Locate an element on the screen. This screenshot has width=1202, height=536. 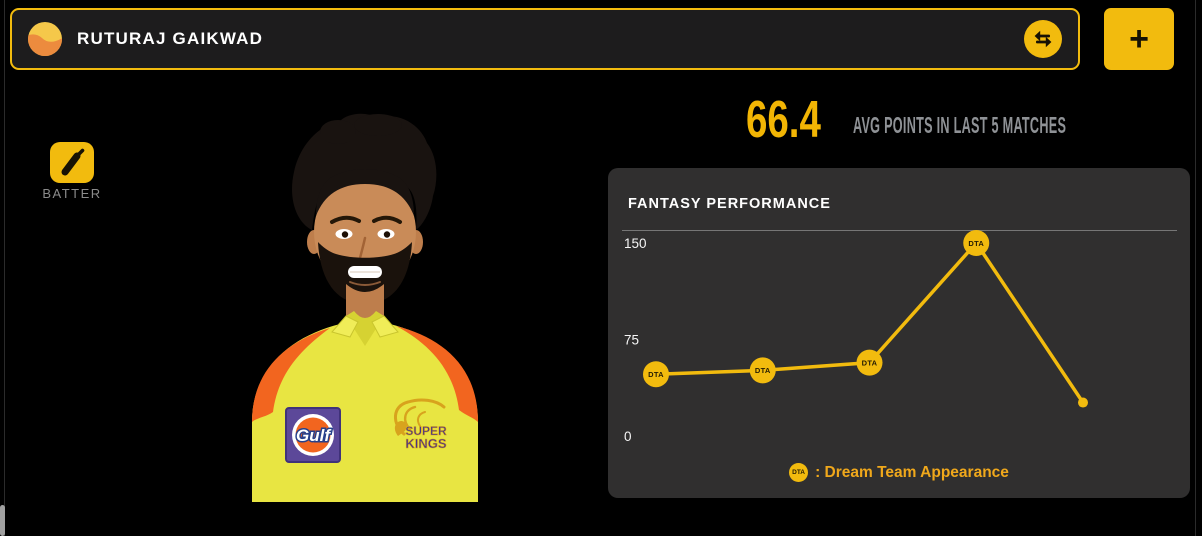
player-avatar-icon is located at coordinates (45, 39).